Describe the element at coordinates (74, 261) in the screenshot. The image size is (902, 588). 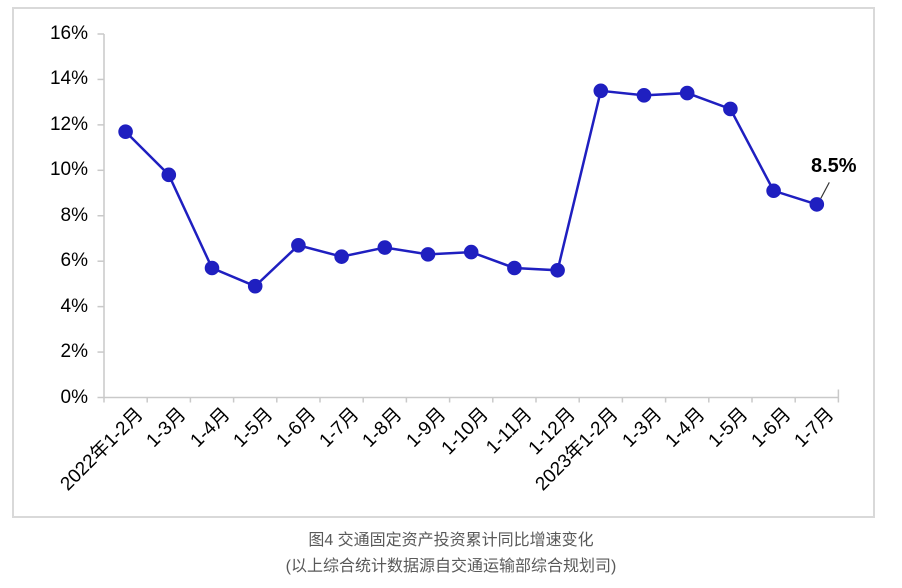
I see `y-axis-label: 6%` at that location.